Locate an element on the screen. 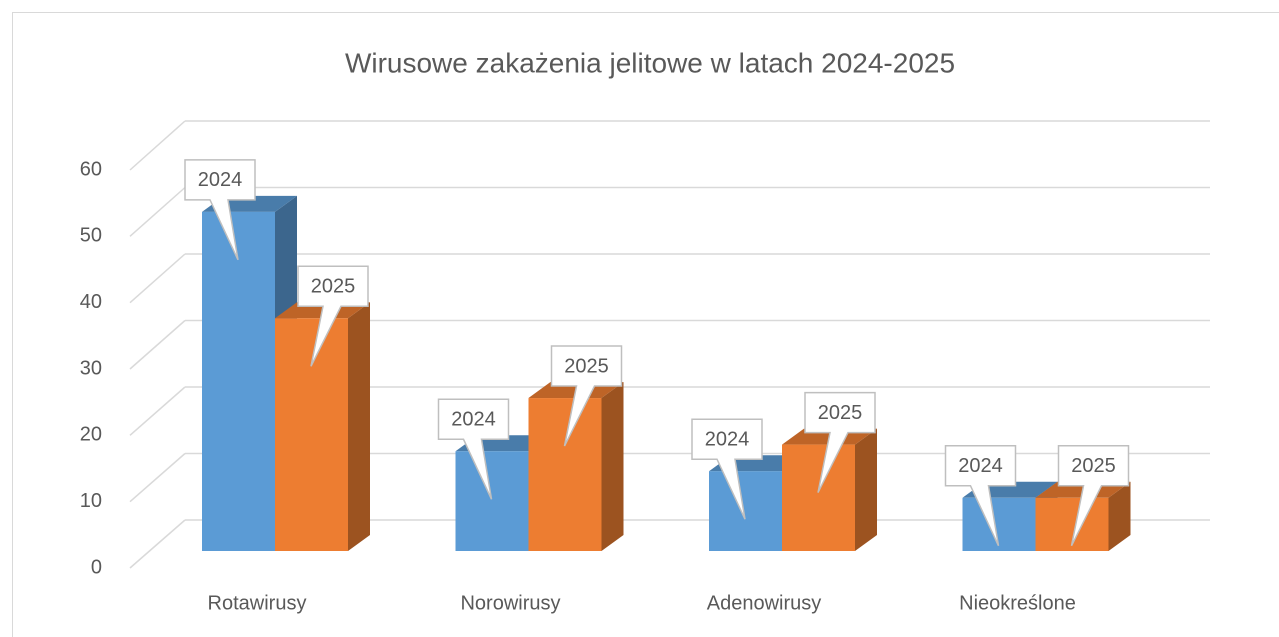 This screenshot has width=1279, height=637. x-tick-label: Nieokreślone is located at coordinates (1017, 603).